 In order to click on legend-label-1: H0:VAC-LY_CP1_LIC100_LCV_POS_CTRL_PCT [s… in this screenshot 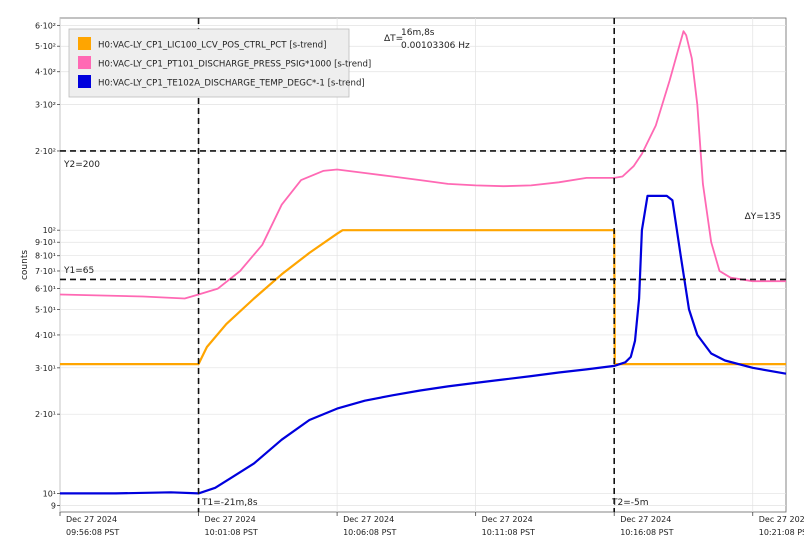, I will do `click(212, 46)`.